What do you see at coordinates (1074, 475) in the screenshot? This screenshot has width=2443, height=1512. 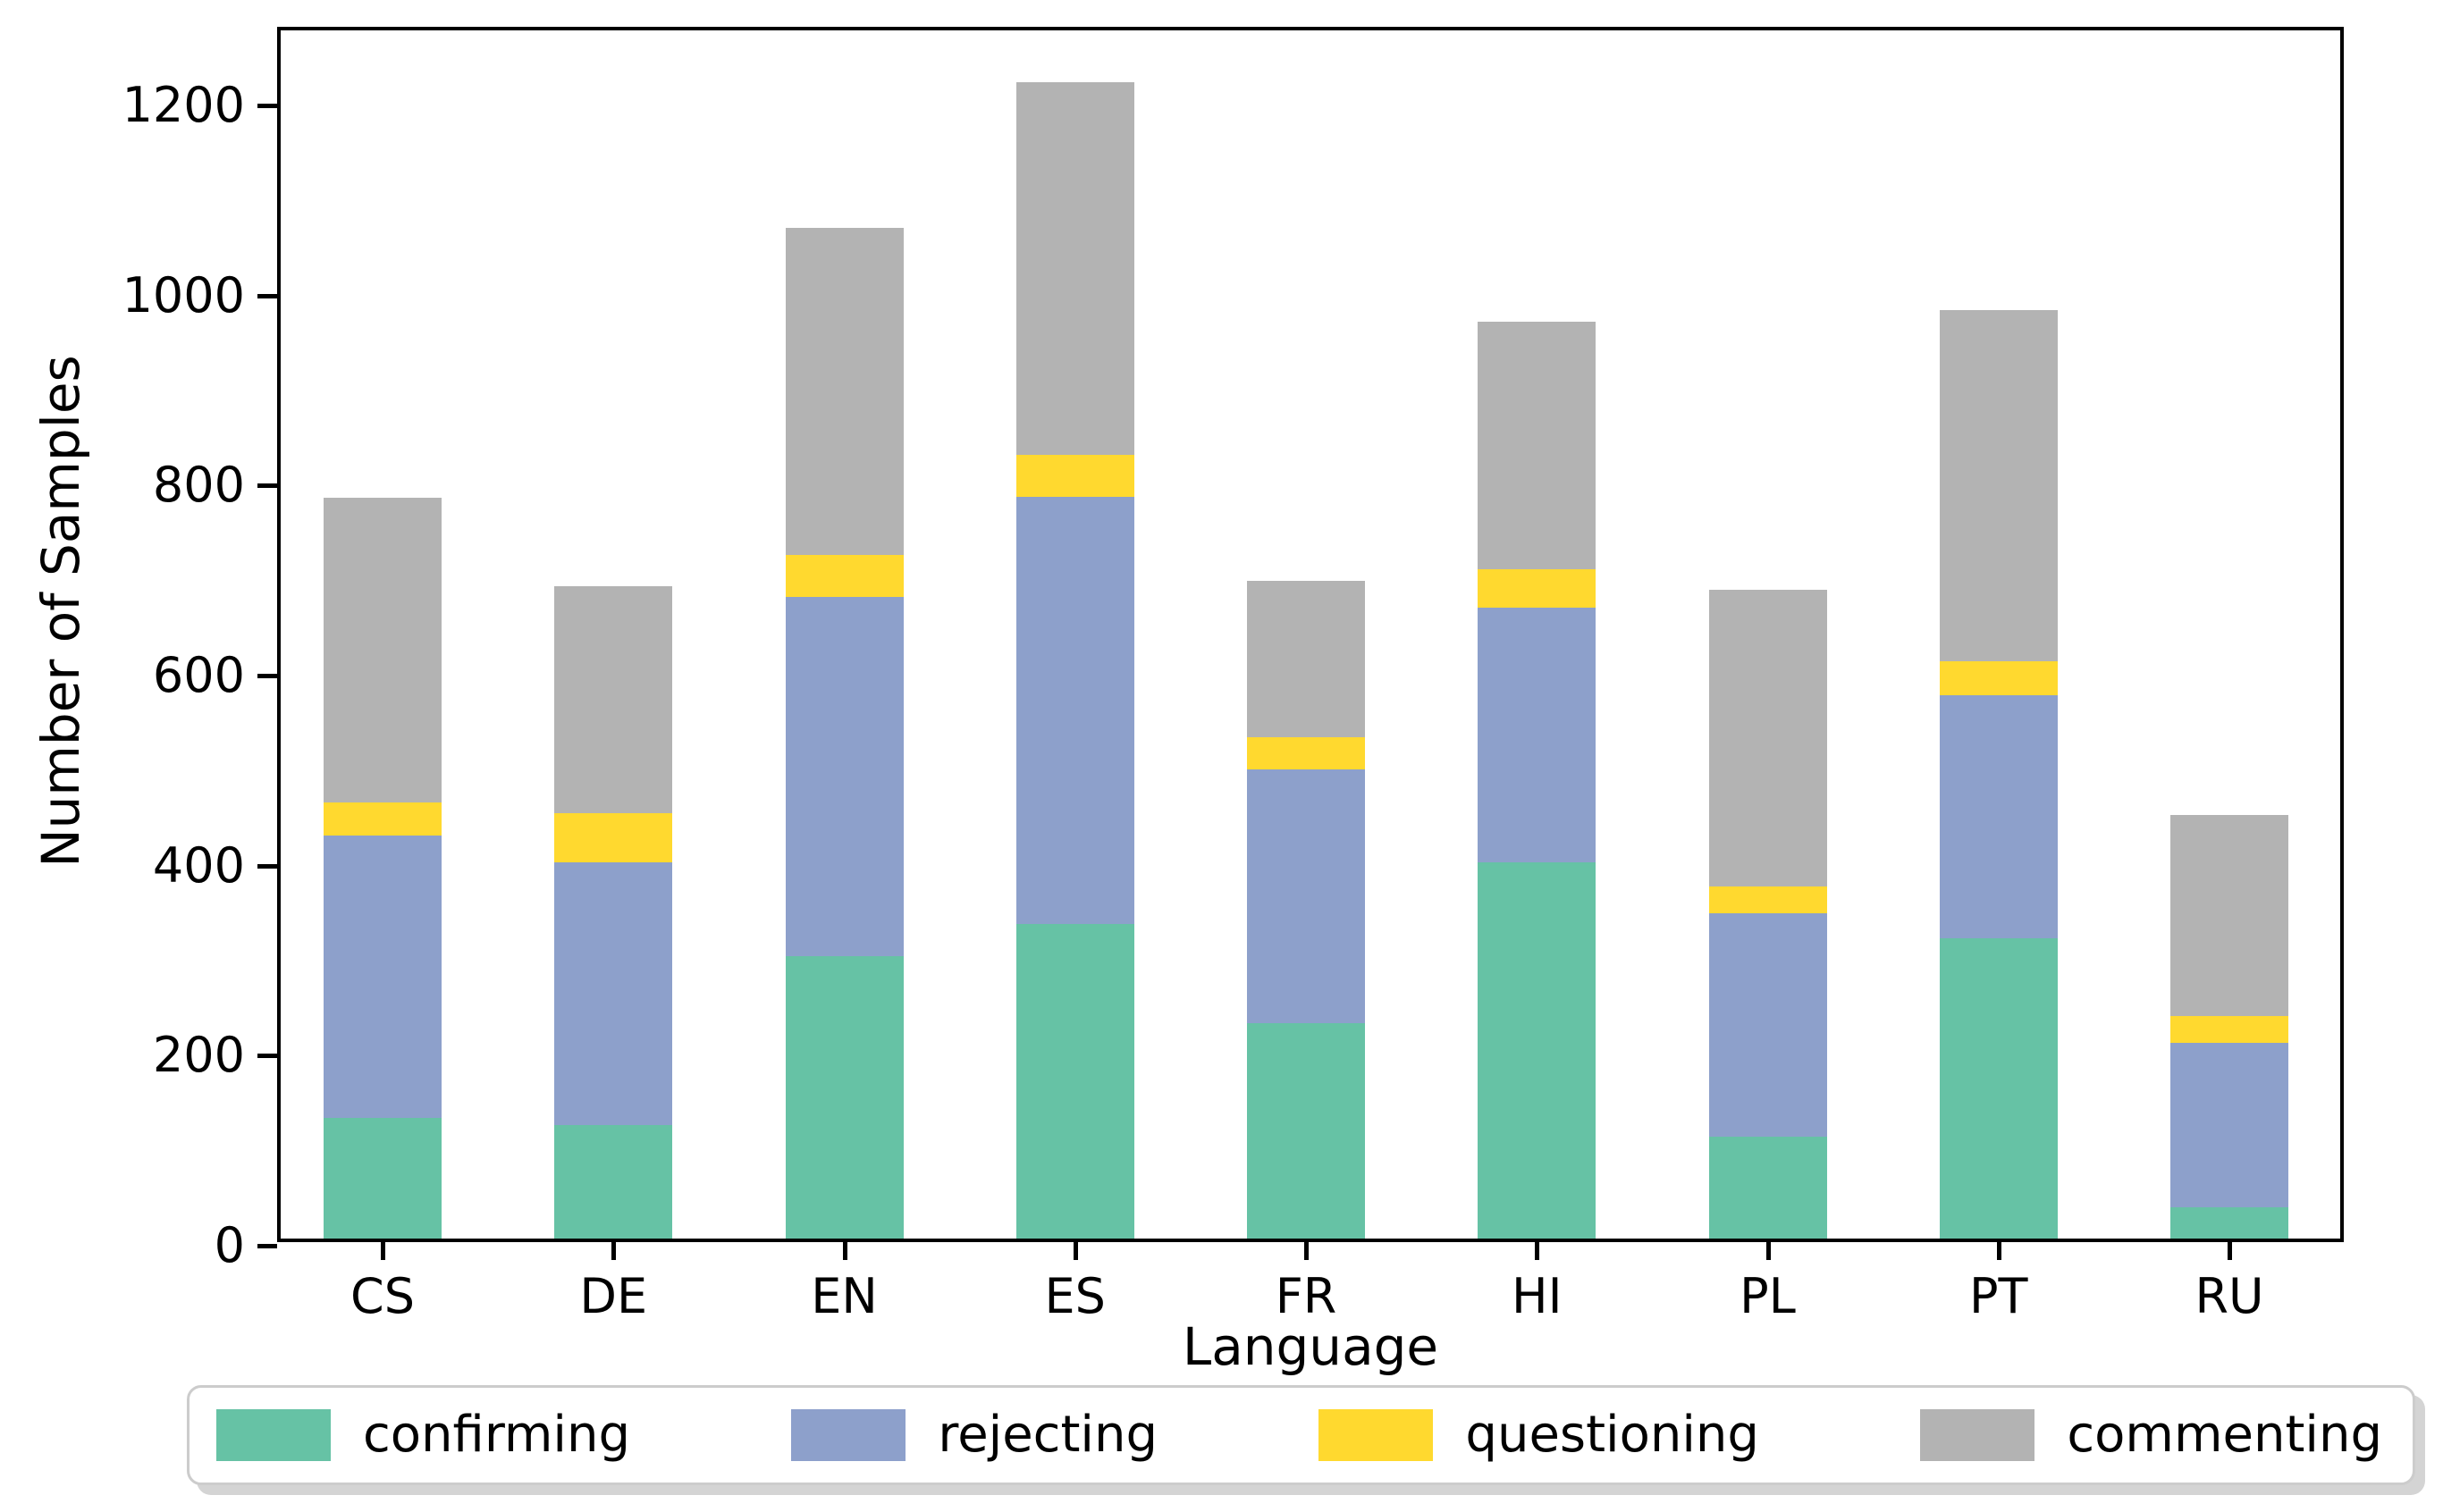 I see `bar-segment-es-questioning` at bounding box center [1074, 475].